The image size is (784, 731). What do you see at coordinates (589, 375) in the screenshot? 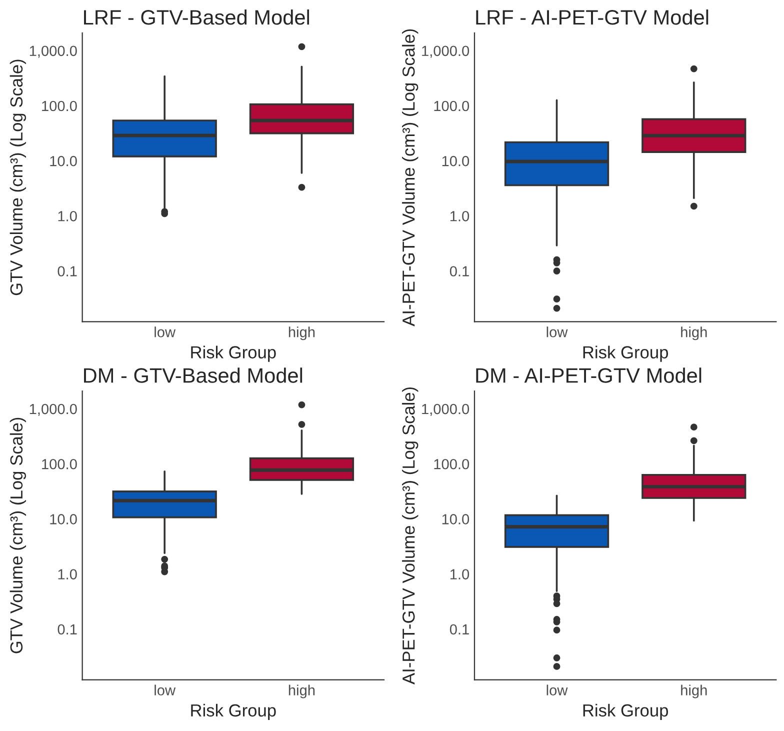
I see `chart-title: DM - AI-PET-GTV Model` at bounding box center [589, 375].